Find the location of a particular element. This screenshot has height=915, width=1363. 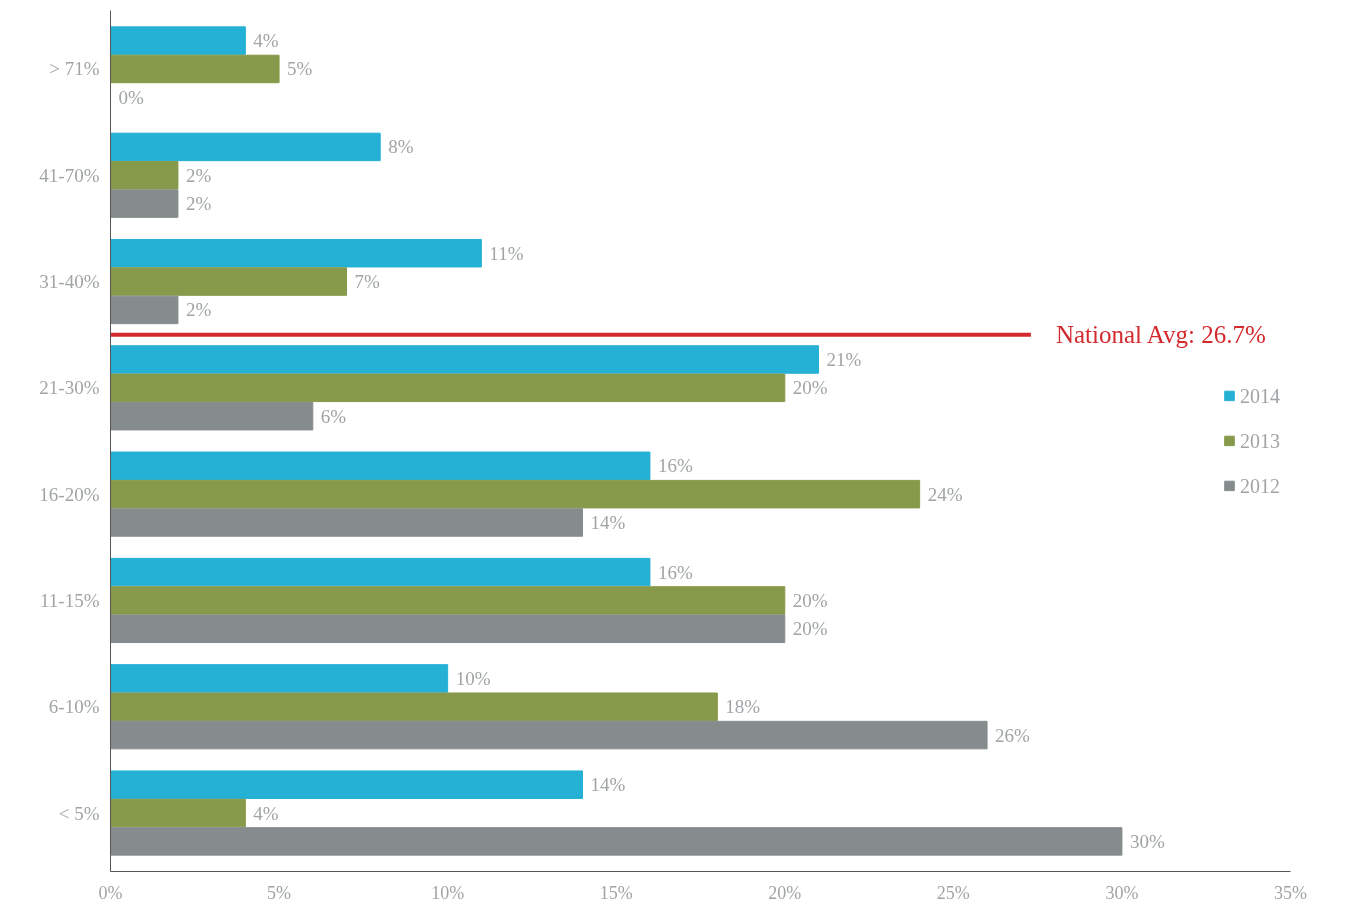

data-label: 6% is located at coordinates (333, 416).